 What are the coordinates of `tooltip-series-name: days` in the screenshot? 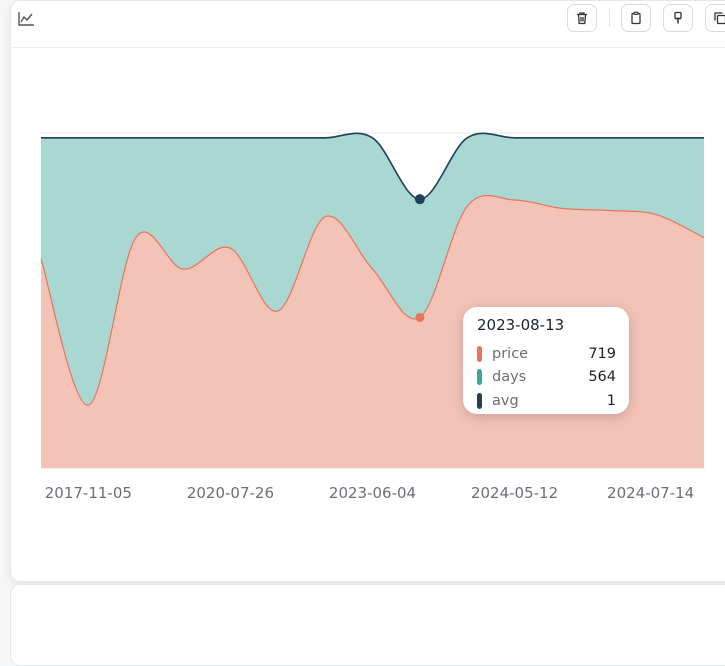 It's located at (540, 377).